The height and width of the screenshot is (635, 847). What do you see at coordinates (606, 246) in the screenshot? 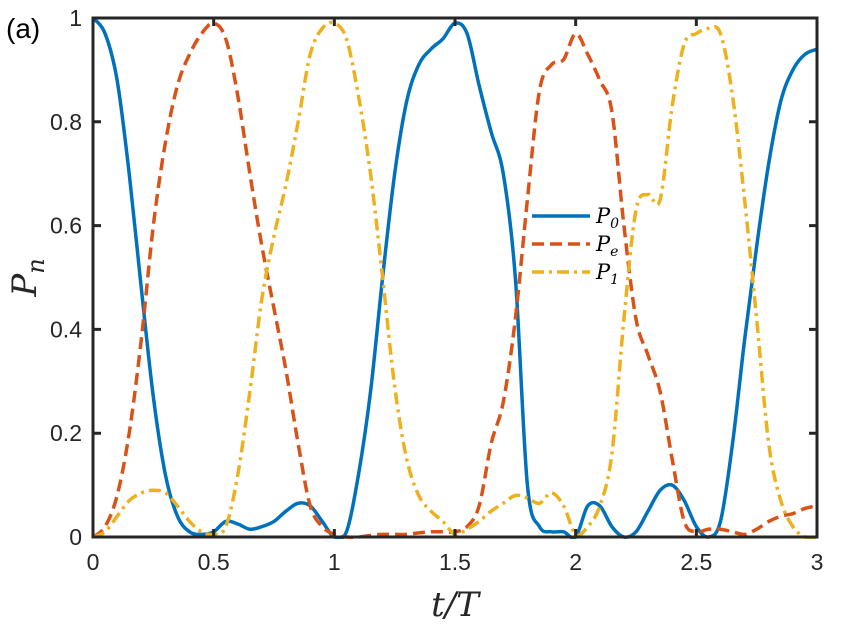
I see `legend-label-1: Pe` at bounding box center [606, 246].